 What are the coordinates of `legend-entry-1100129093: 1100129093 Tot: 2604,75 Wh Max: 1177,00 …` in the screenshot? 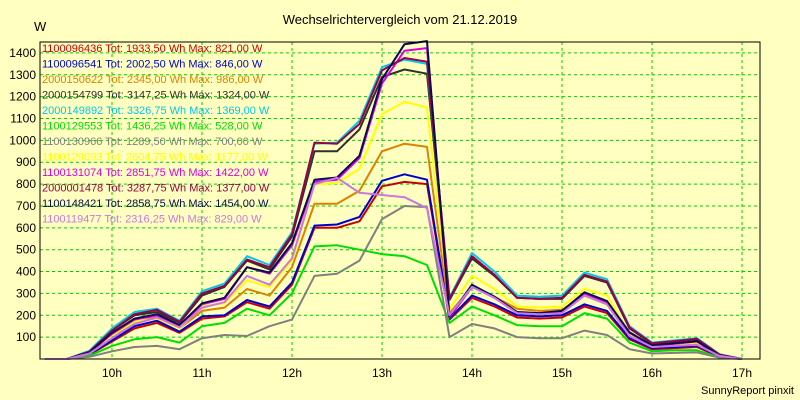 It's located at (155, 158).